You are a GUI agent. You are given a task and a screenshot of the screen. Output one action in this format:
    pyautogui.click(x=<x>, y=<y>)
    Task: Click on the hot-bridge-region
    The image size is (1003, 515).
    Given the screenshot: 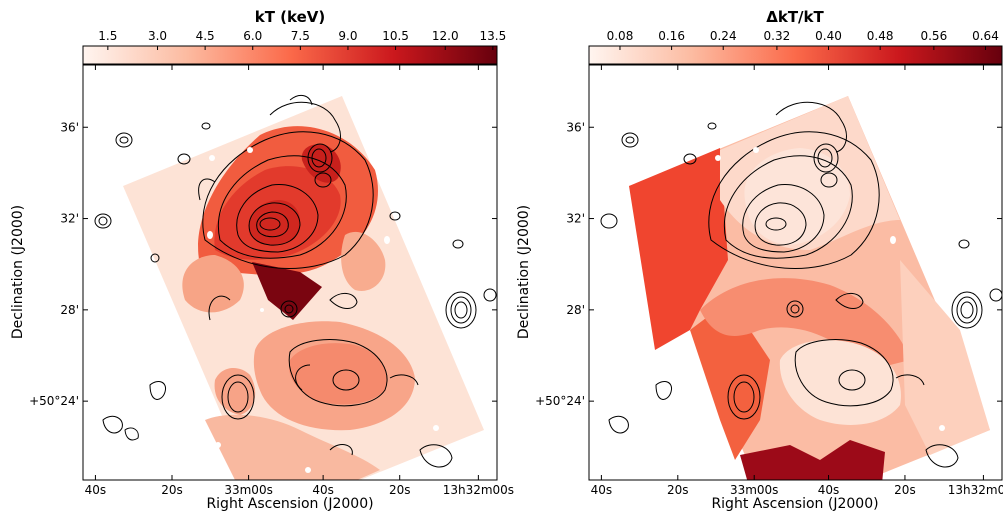 What is the action you would take?
    pyautogui.click(x=287, y=291)
    